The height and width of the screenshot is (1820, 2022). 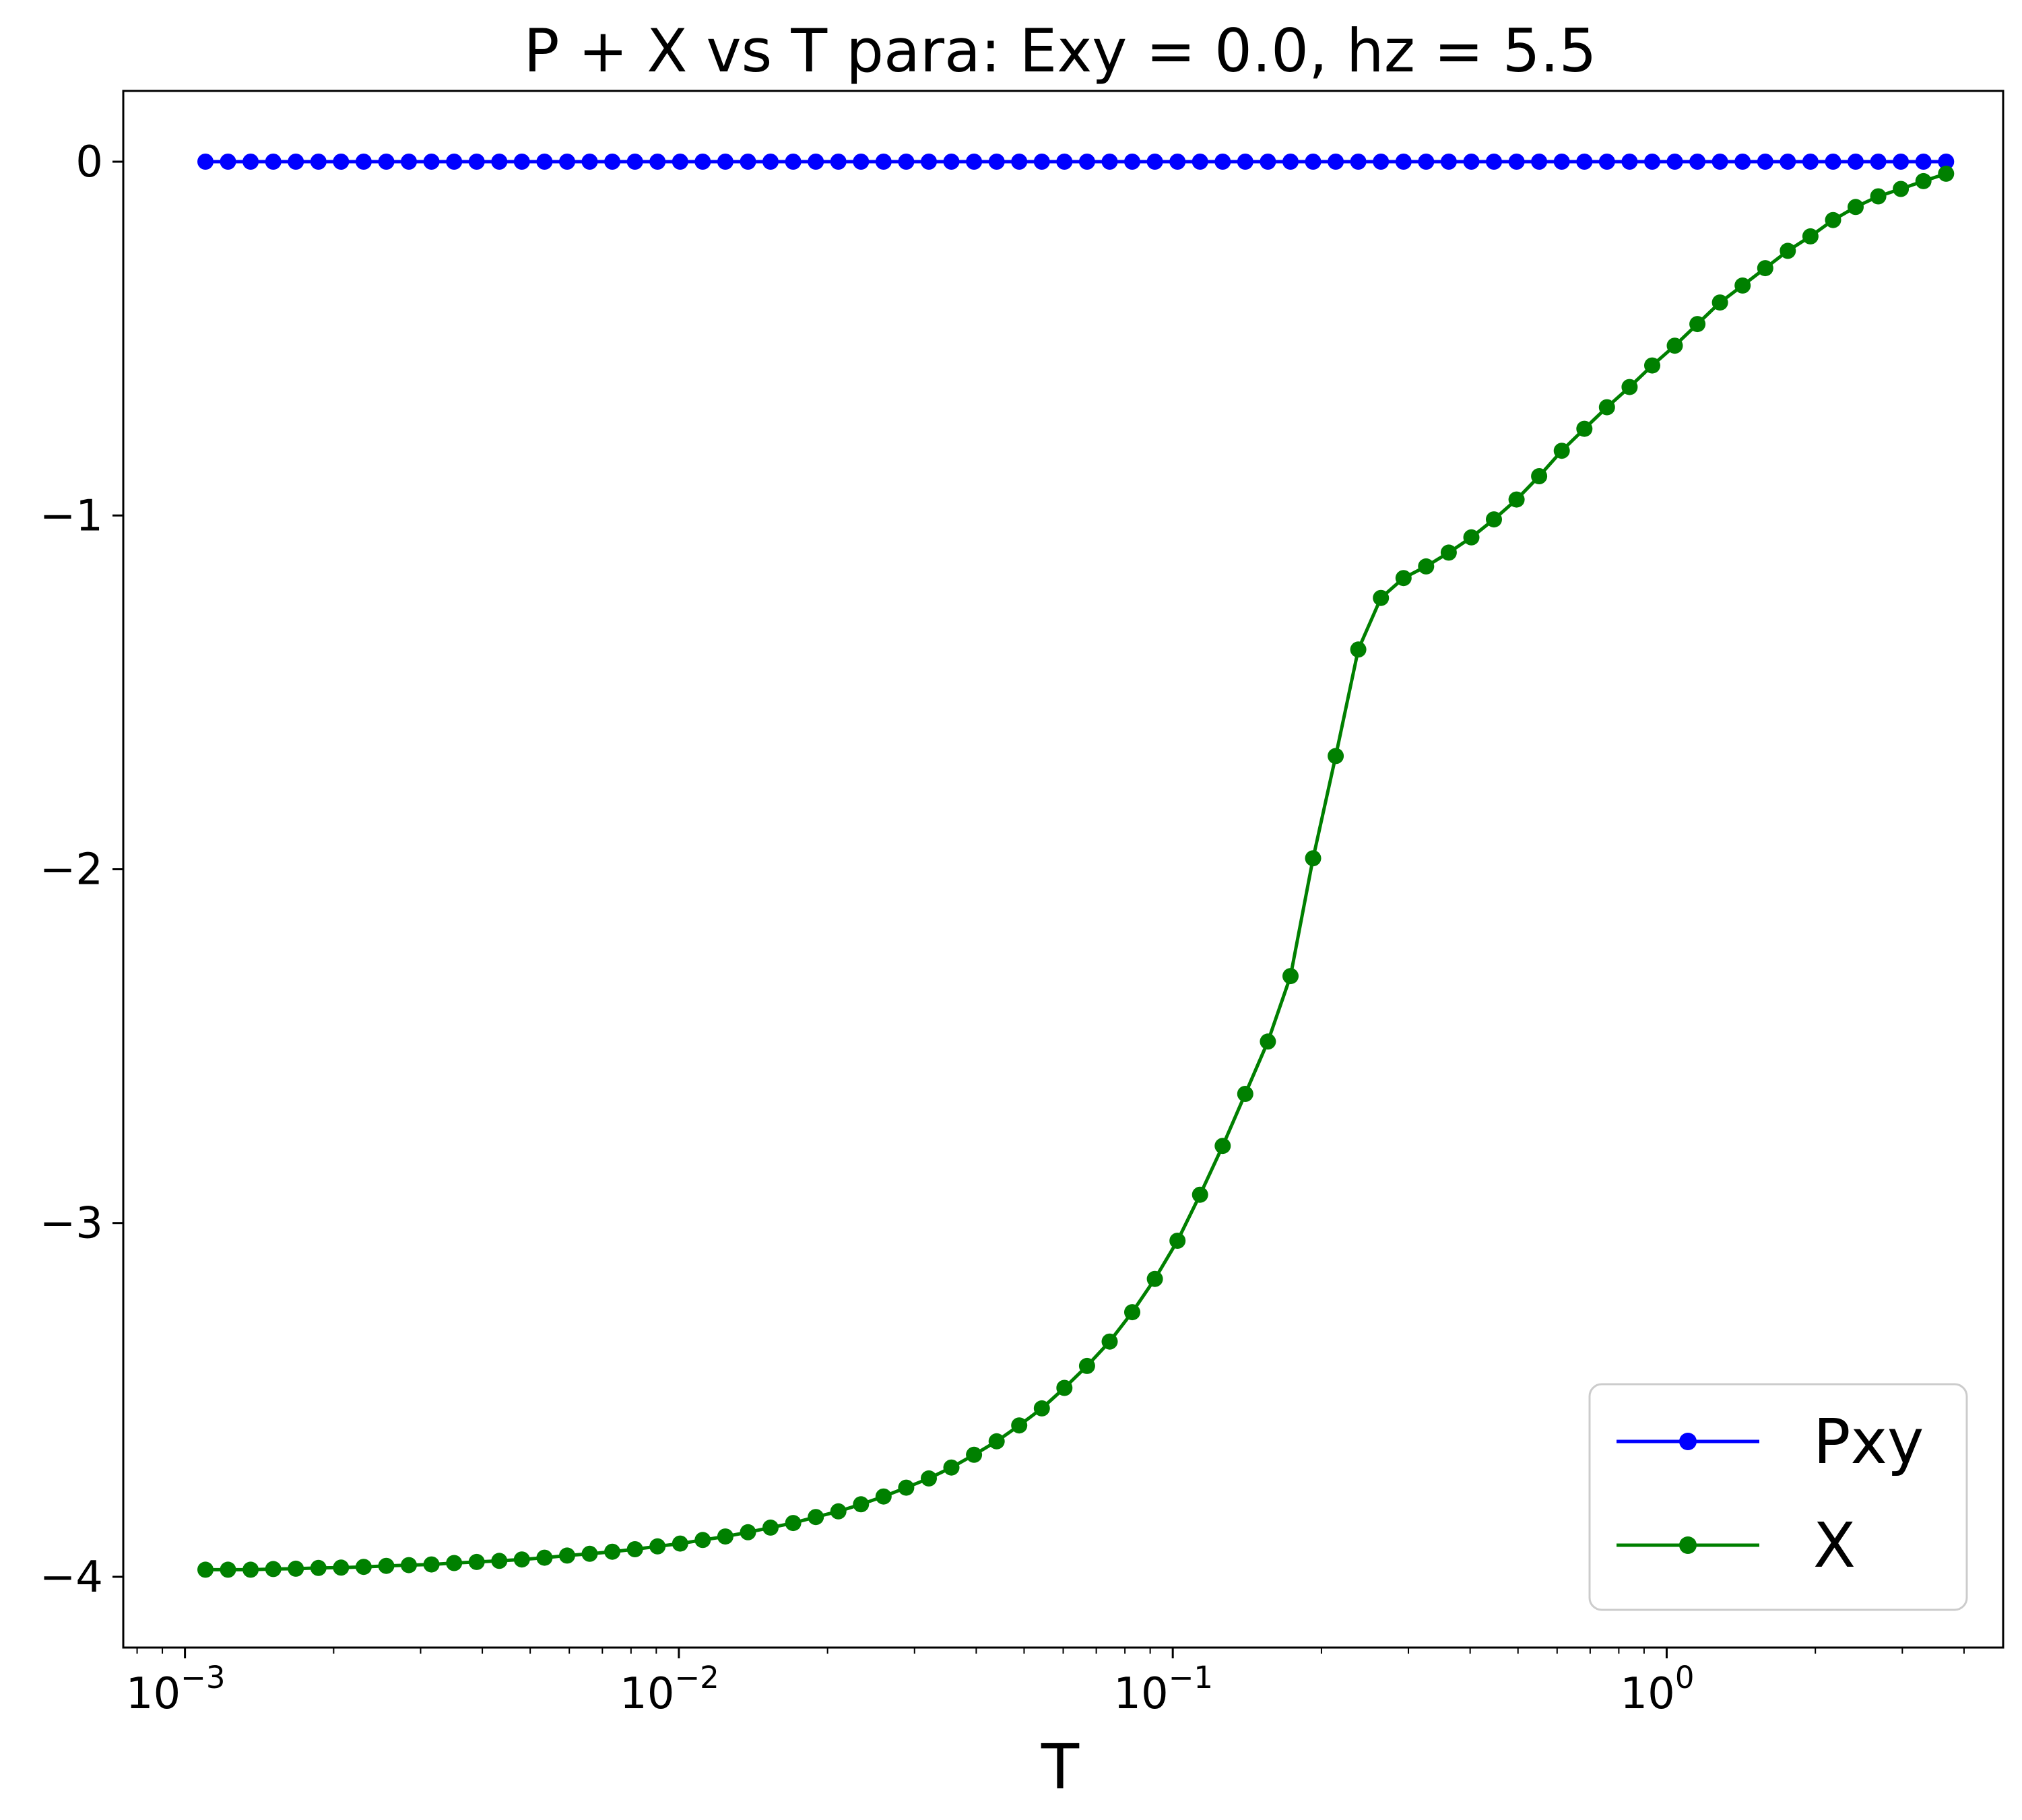 What do you see at coordinates (71, 870) in the screenshot?
I see `y-tick-label: −2` at bounding box center [71, 870].